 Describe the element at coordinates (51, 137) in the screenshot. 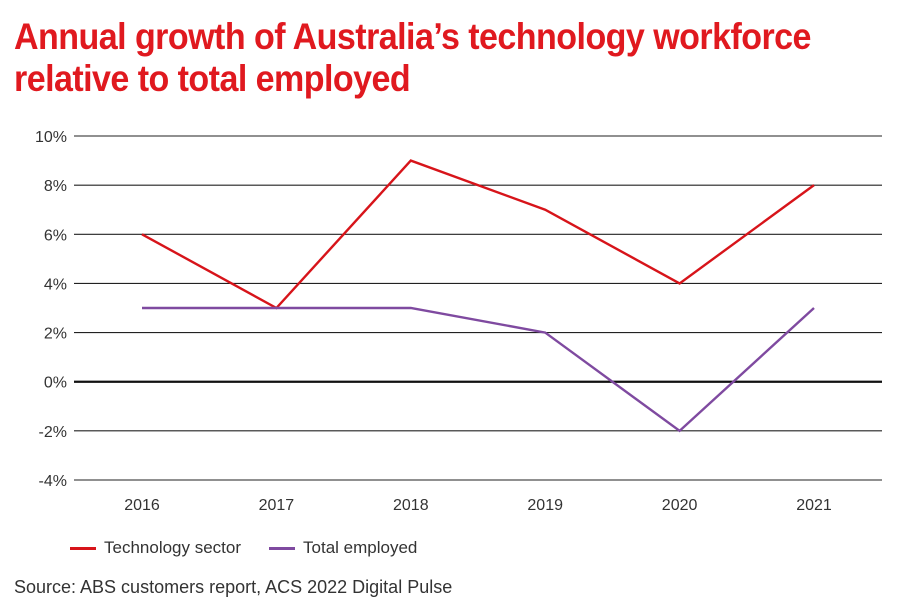

I see `y-tick-label: 10%` at that location.